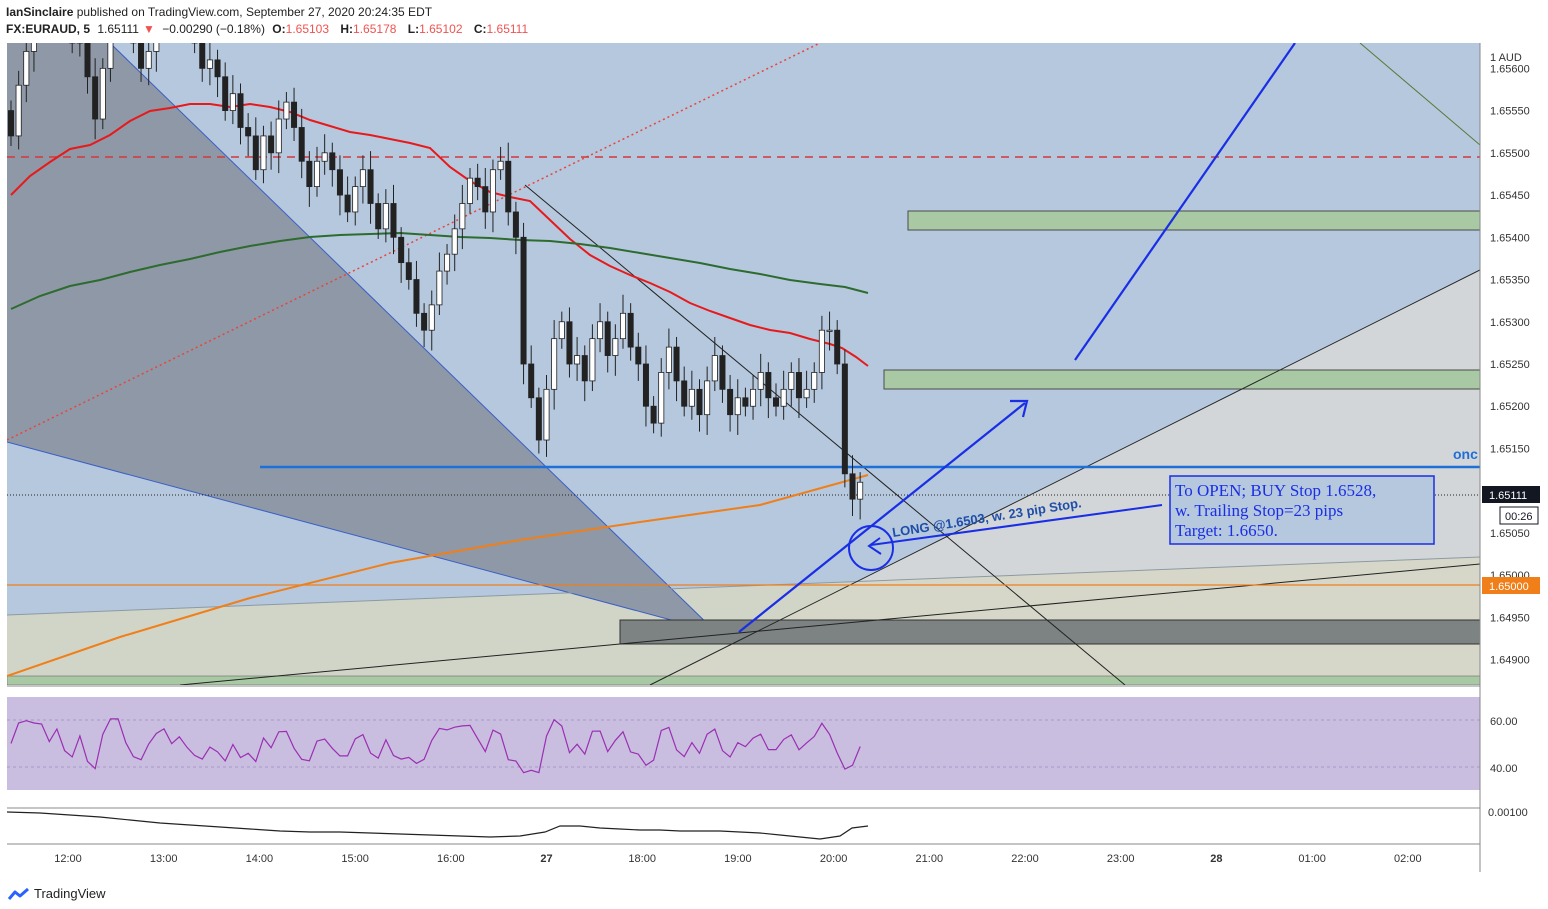 The height and width of the screenshot is (909, 1548). I want to click on symbol-label: FX:EURAUD, 5, so click(48, 29).